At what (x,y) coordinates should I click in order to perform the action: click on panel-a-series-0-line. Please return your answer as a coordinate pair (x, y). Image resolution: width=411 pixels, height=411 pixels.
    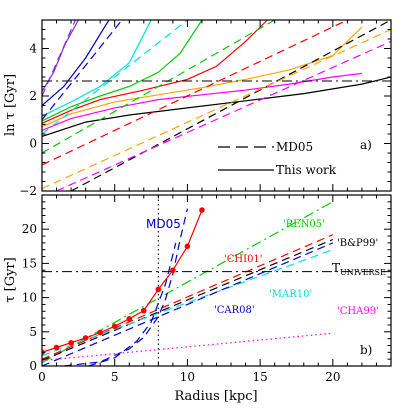
    Looking at the image, I should click on (216, 106).